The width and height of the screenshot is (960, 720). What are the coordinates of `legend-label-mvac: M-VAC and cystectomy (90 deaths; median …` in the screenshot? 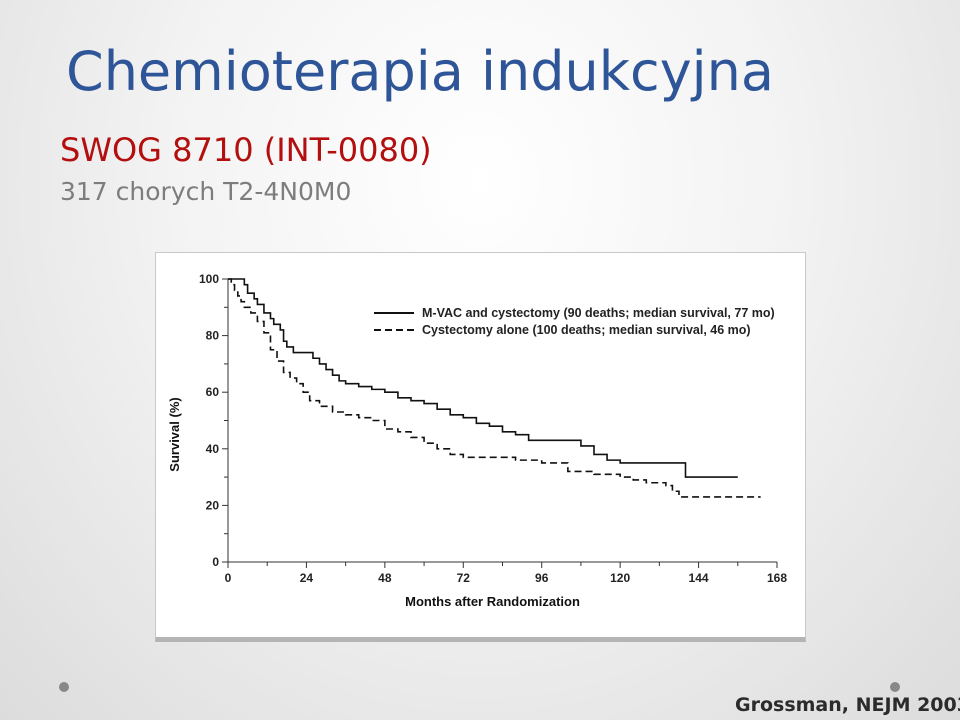 It's located at (598, 313).